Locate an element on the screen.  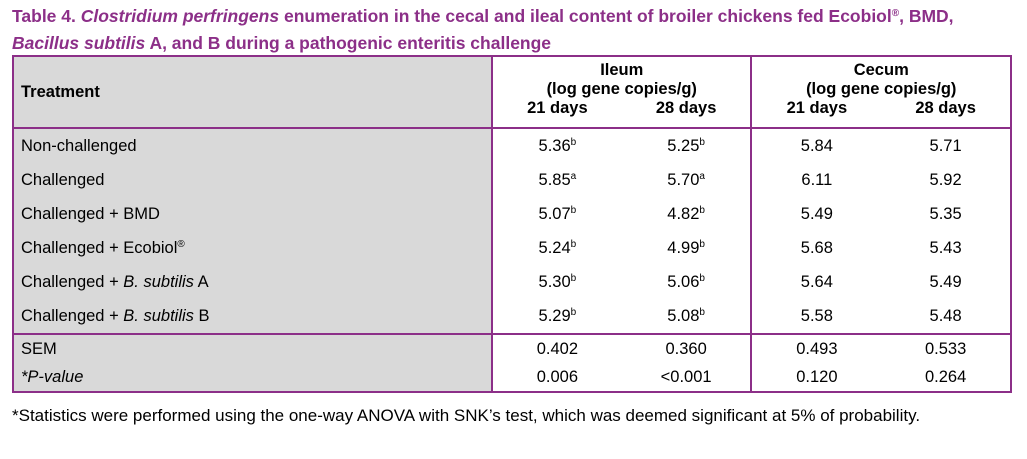
value-cell: 5.08b is located at coordinates (687, 316).